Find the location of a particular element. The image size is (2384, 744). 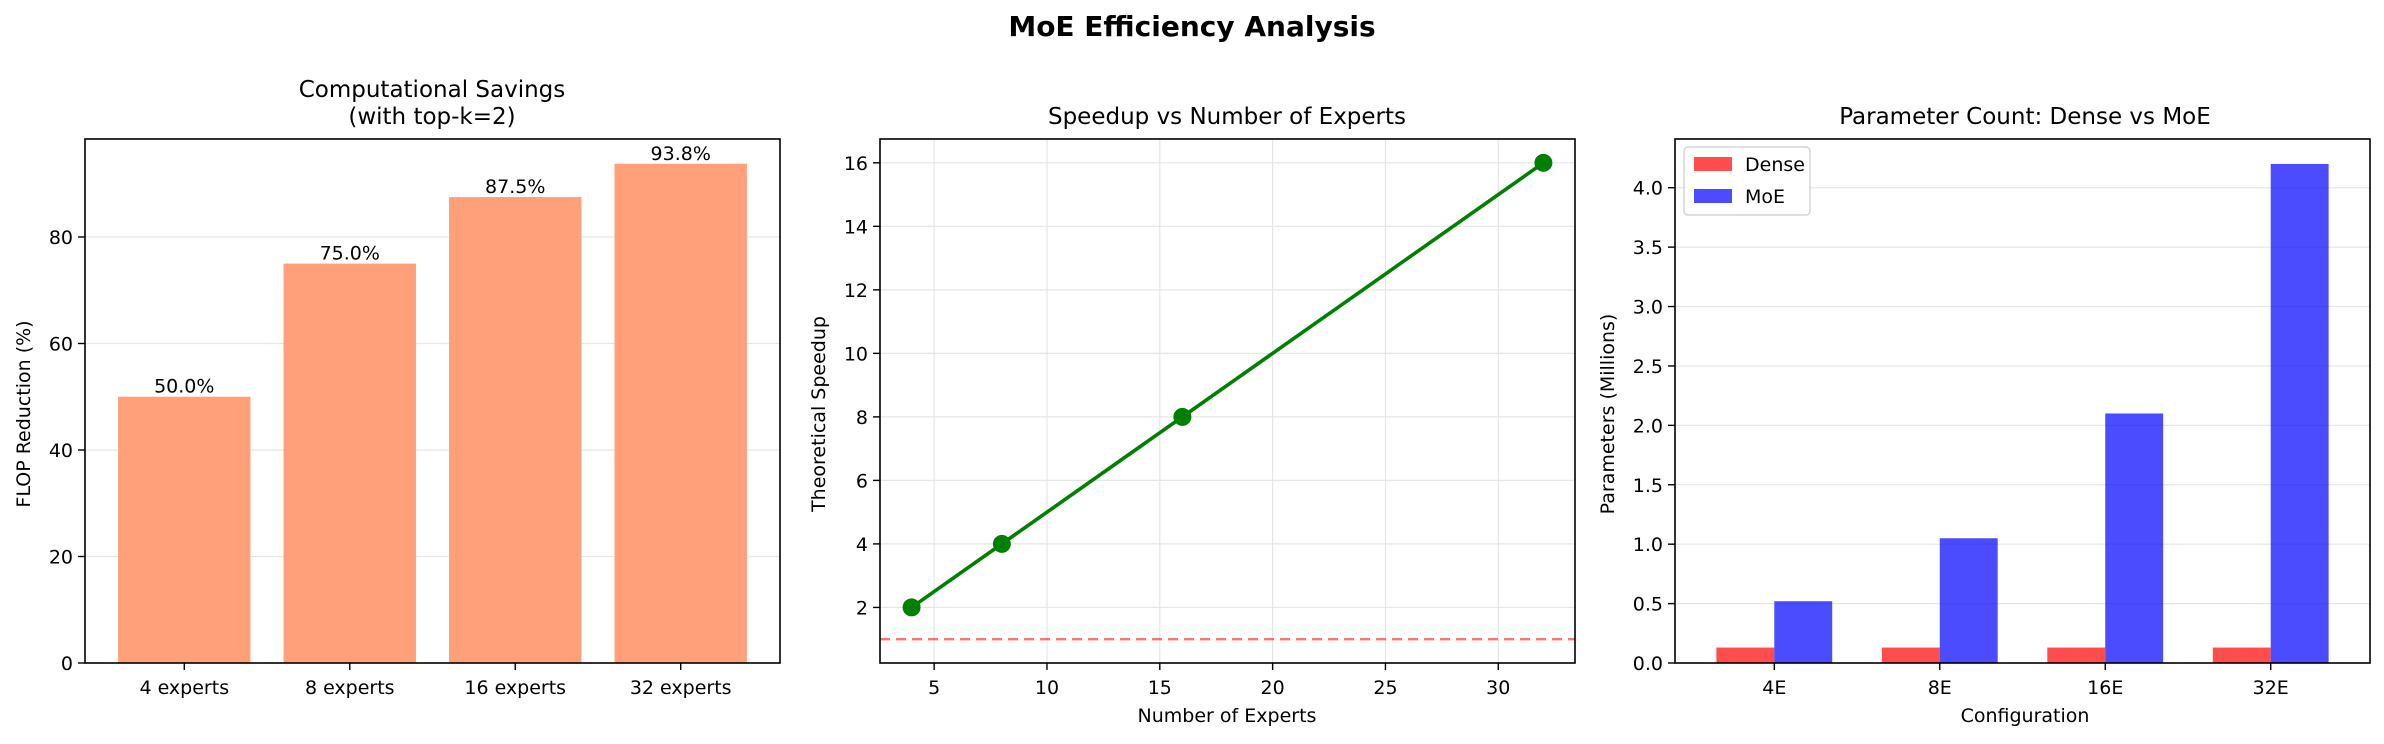

panel2-ytick-label: 2 is located at coordinates (862, 608).